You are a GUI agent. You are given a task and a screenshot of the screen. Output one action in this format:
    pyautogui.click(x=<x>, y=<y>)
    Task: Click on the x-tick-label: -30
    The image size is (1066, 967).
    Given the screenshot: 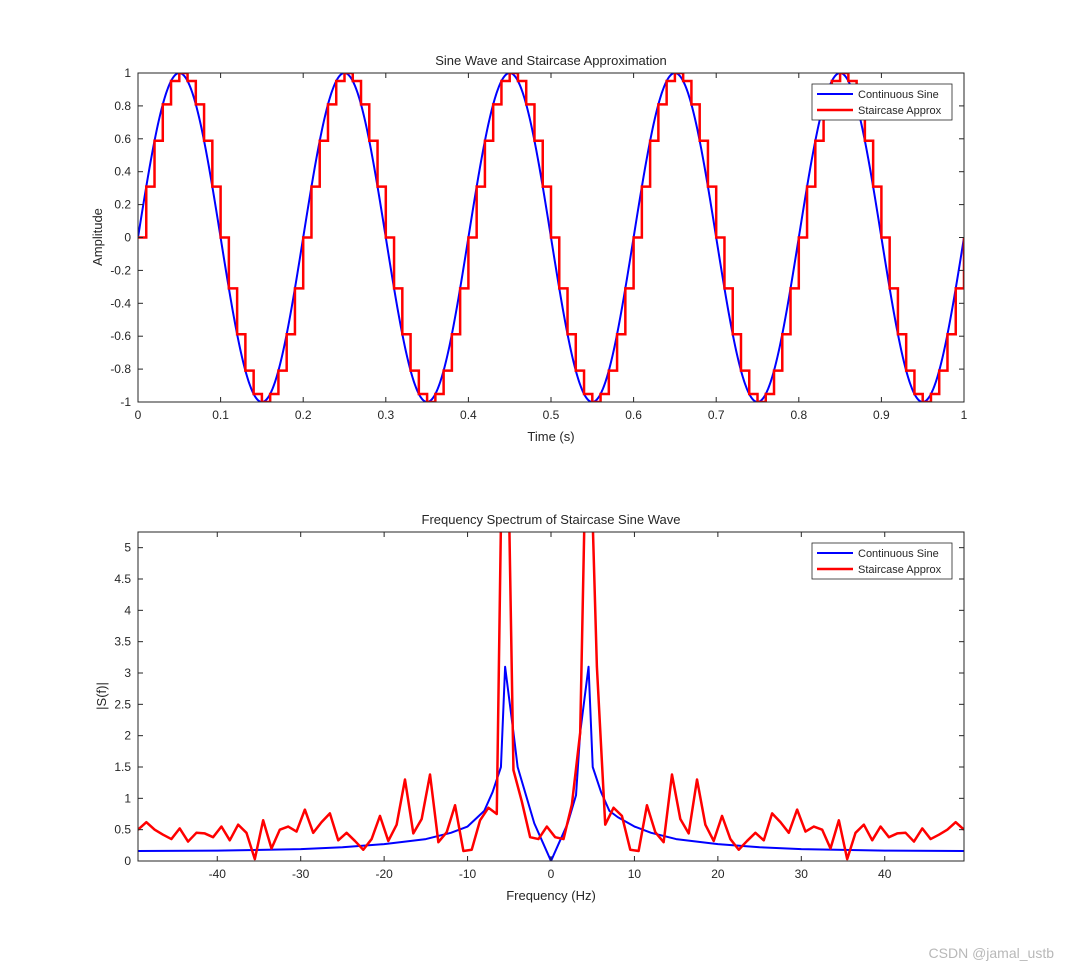 What is the action you would take?
    pyautogui.click(x=301, y=874)
    